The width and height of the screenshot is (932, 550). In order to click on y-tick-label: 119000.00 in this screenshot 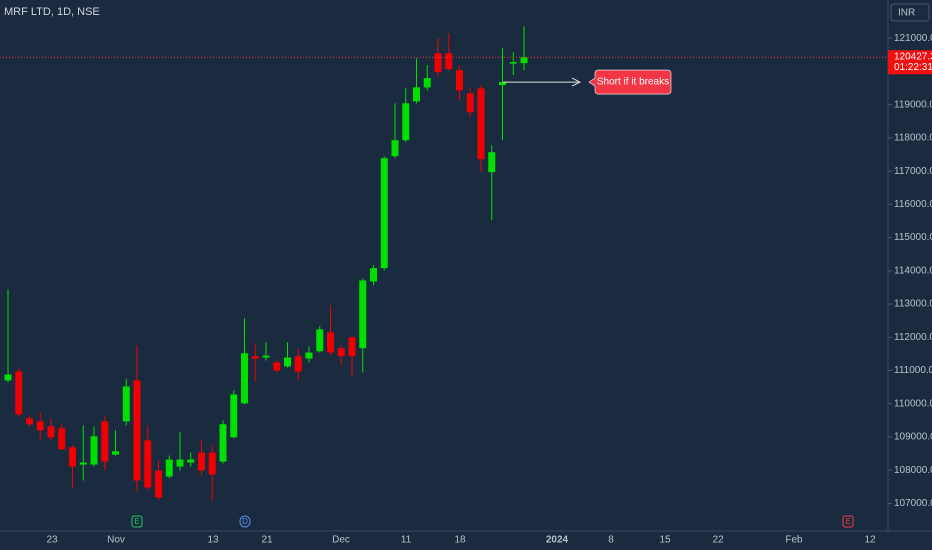, I will do `click(913, 104)`.